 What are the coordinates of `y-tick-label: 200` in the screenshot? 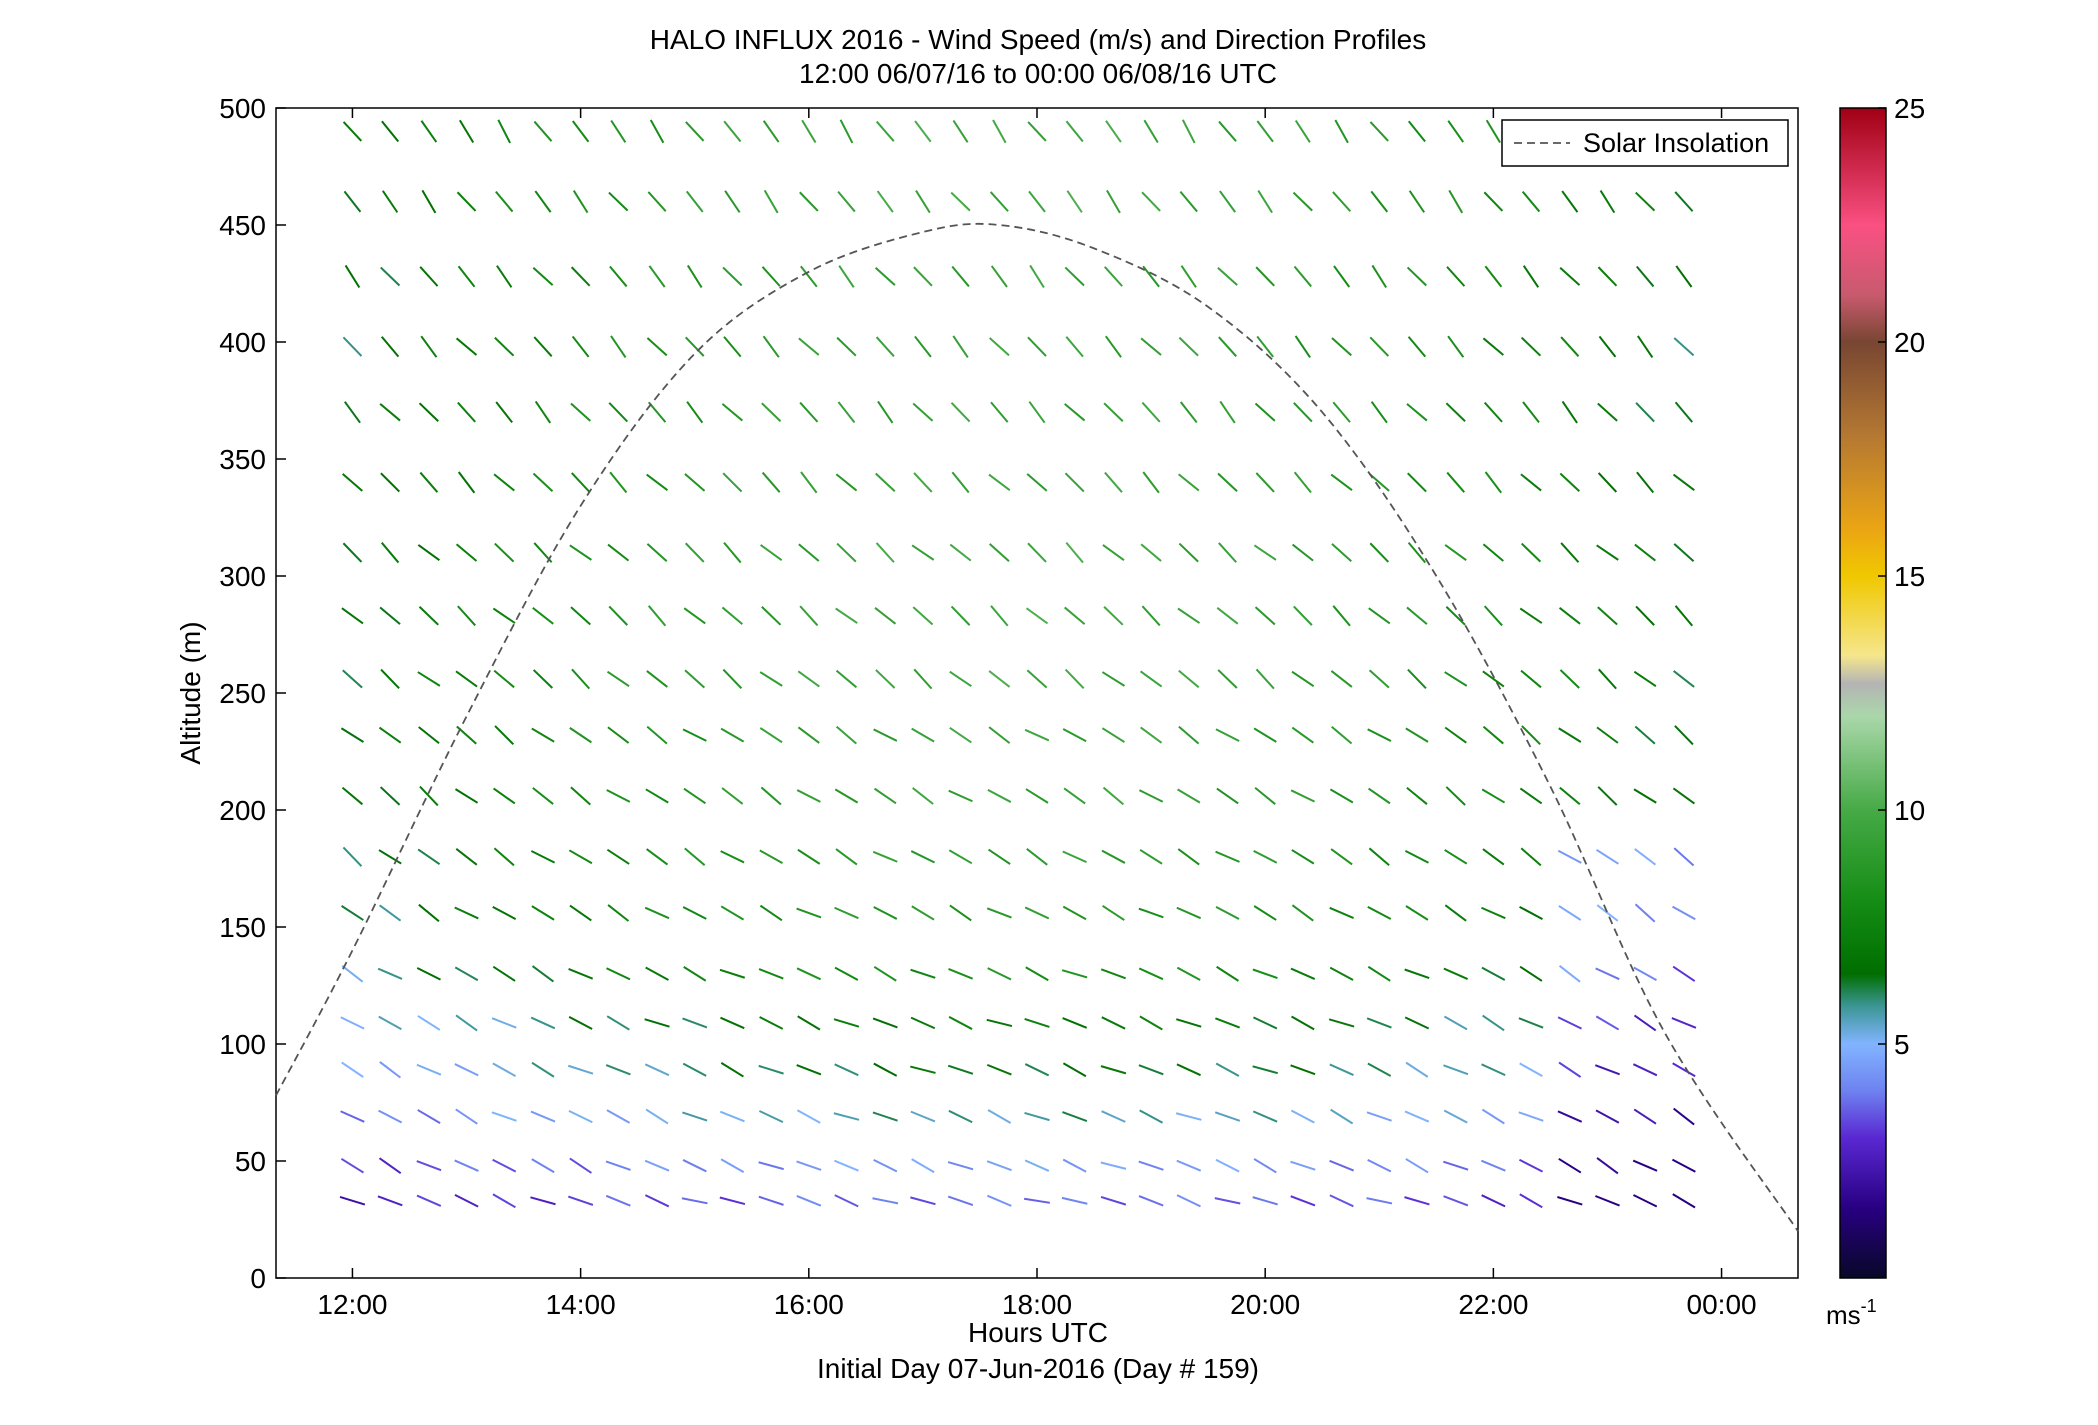 It's located at (242, 810).